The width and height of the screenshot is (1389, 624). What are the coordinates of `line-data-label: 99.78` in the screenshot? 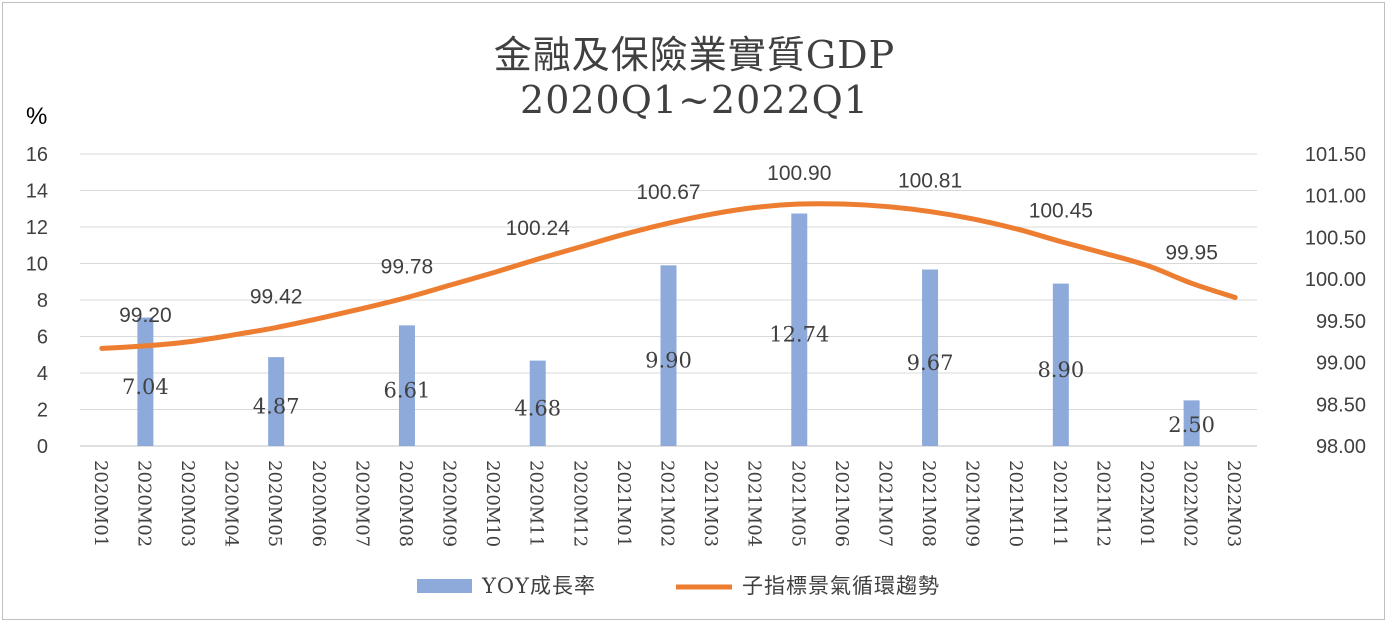 It's located at (407, 266).